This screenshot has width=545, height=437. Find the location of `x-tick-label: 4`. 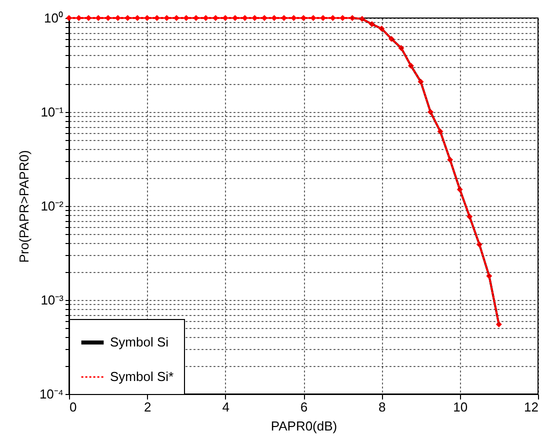

x-tick-label: 4 is located at coordinates (226, 407).